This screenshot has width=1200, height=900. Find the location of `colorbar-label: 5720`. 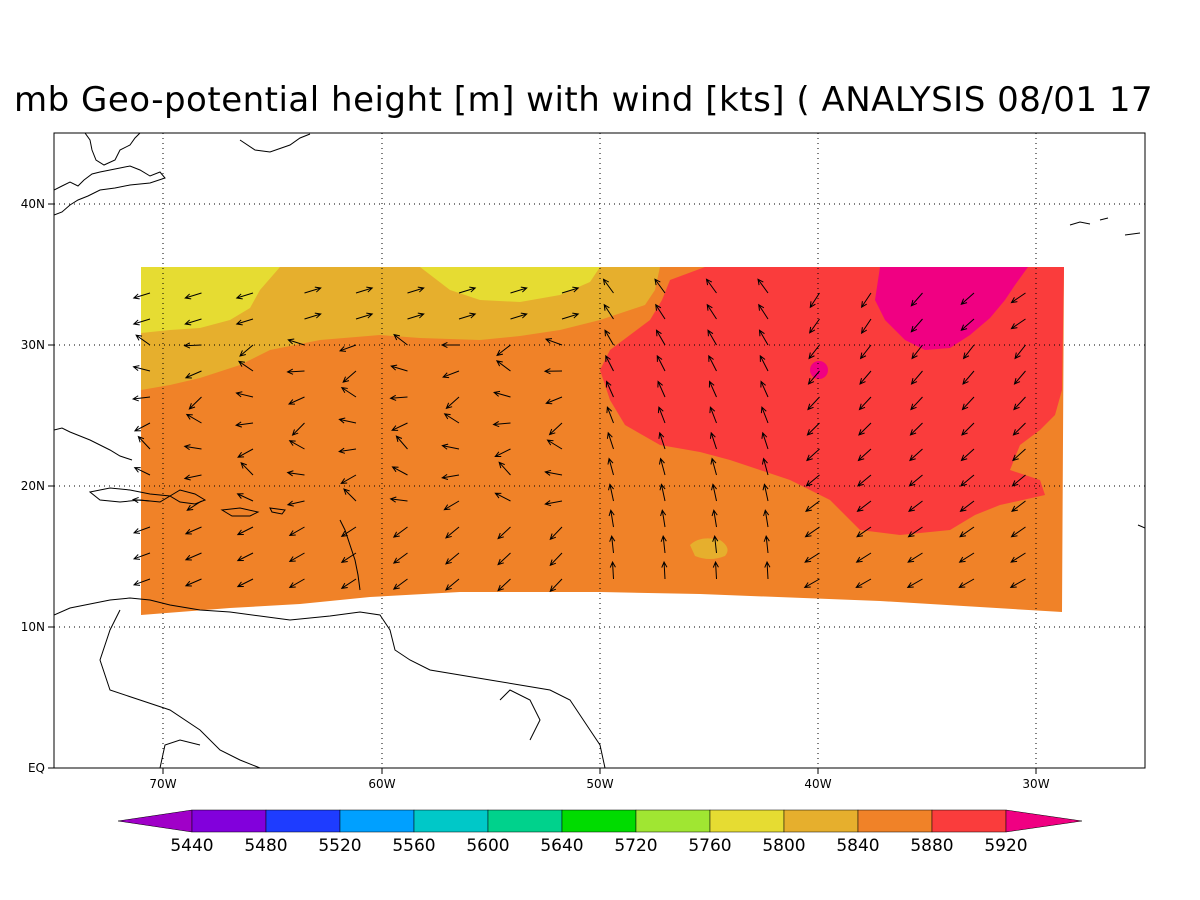

colorbar-label: 5720 is located at coordinates (635, 846).